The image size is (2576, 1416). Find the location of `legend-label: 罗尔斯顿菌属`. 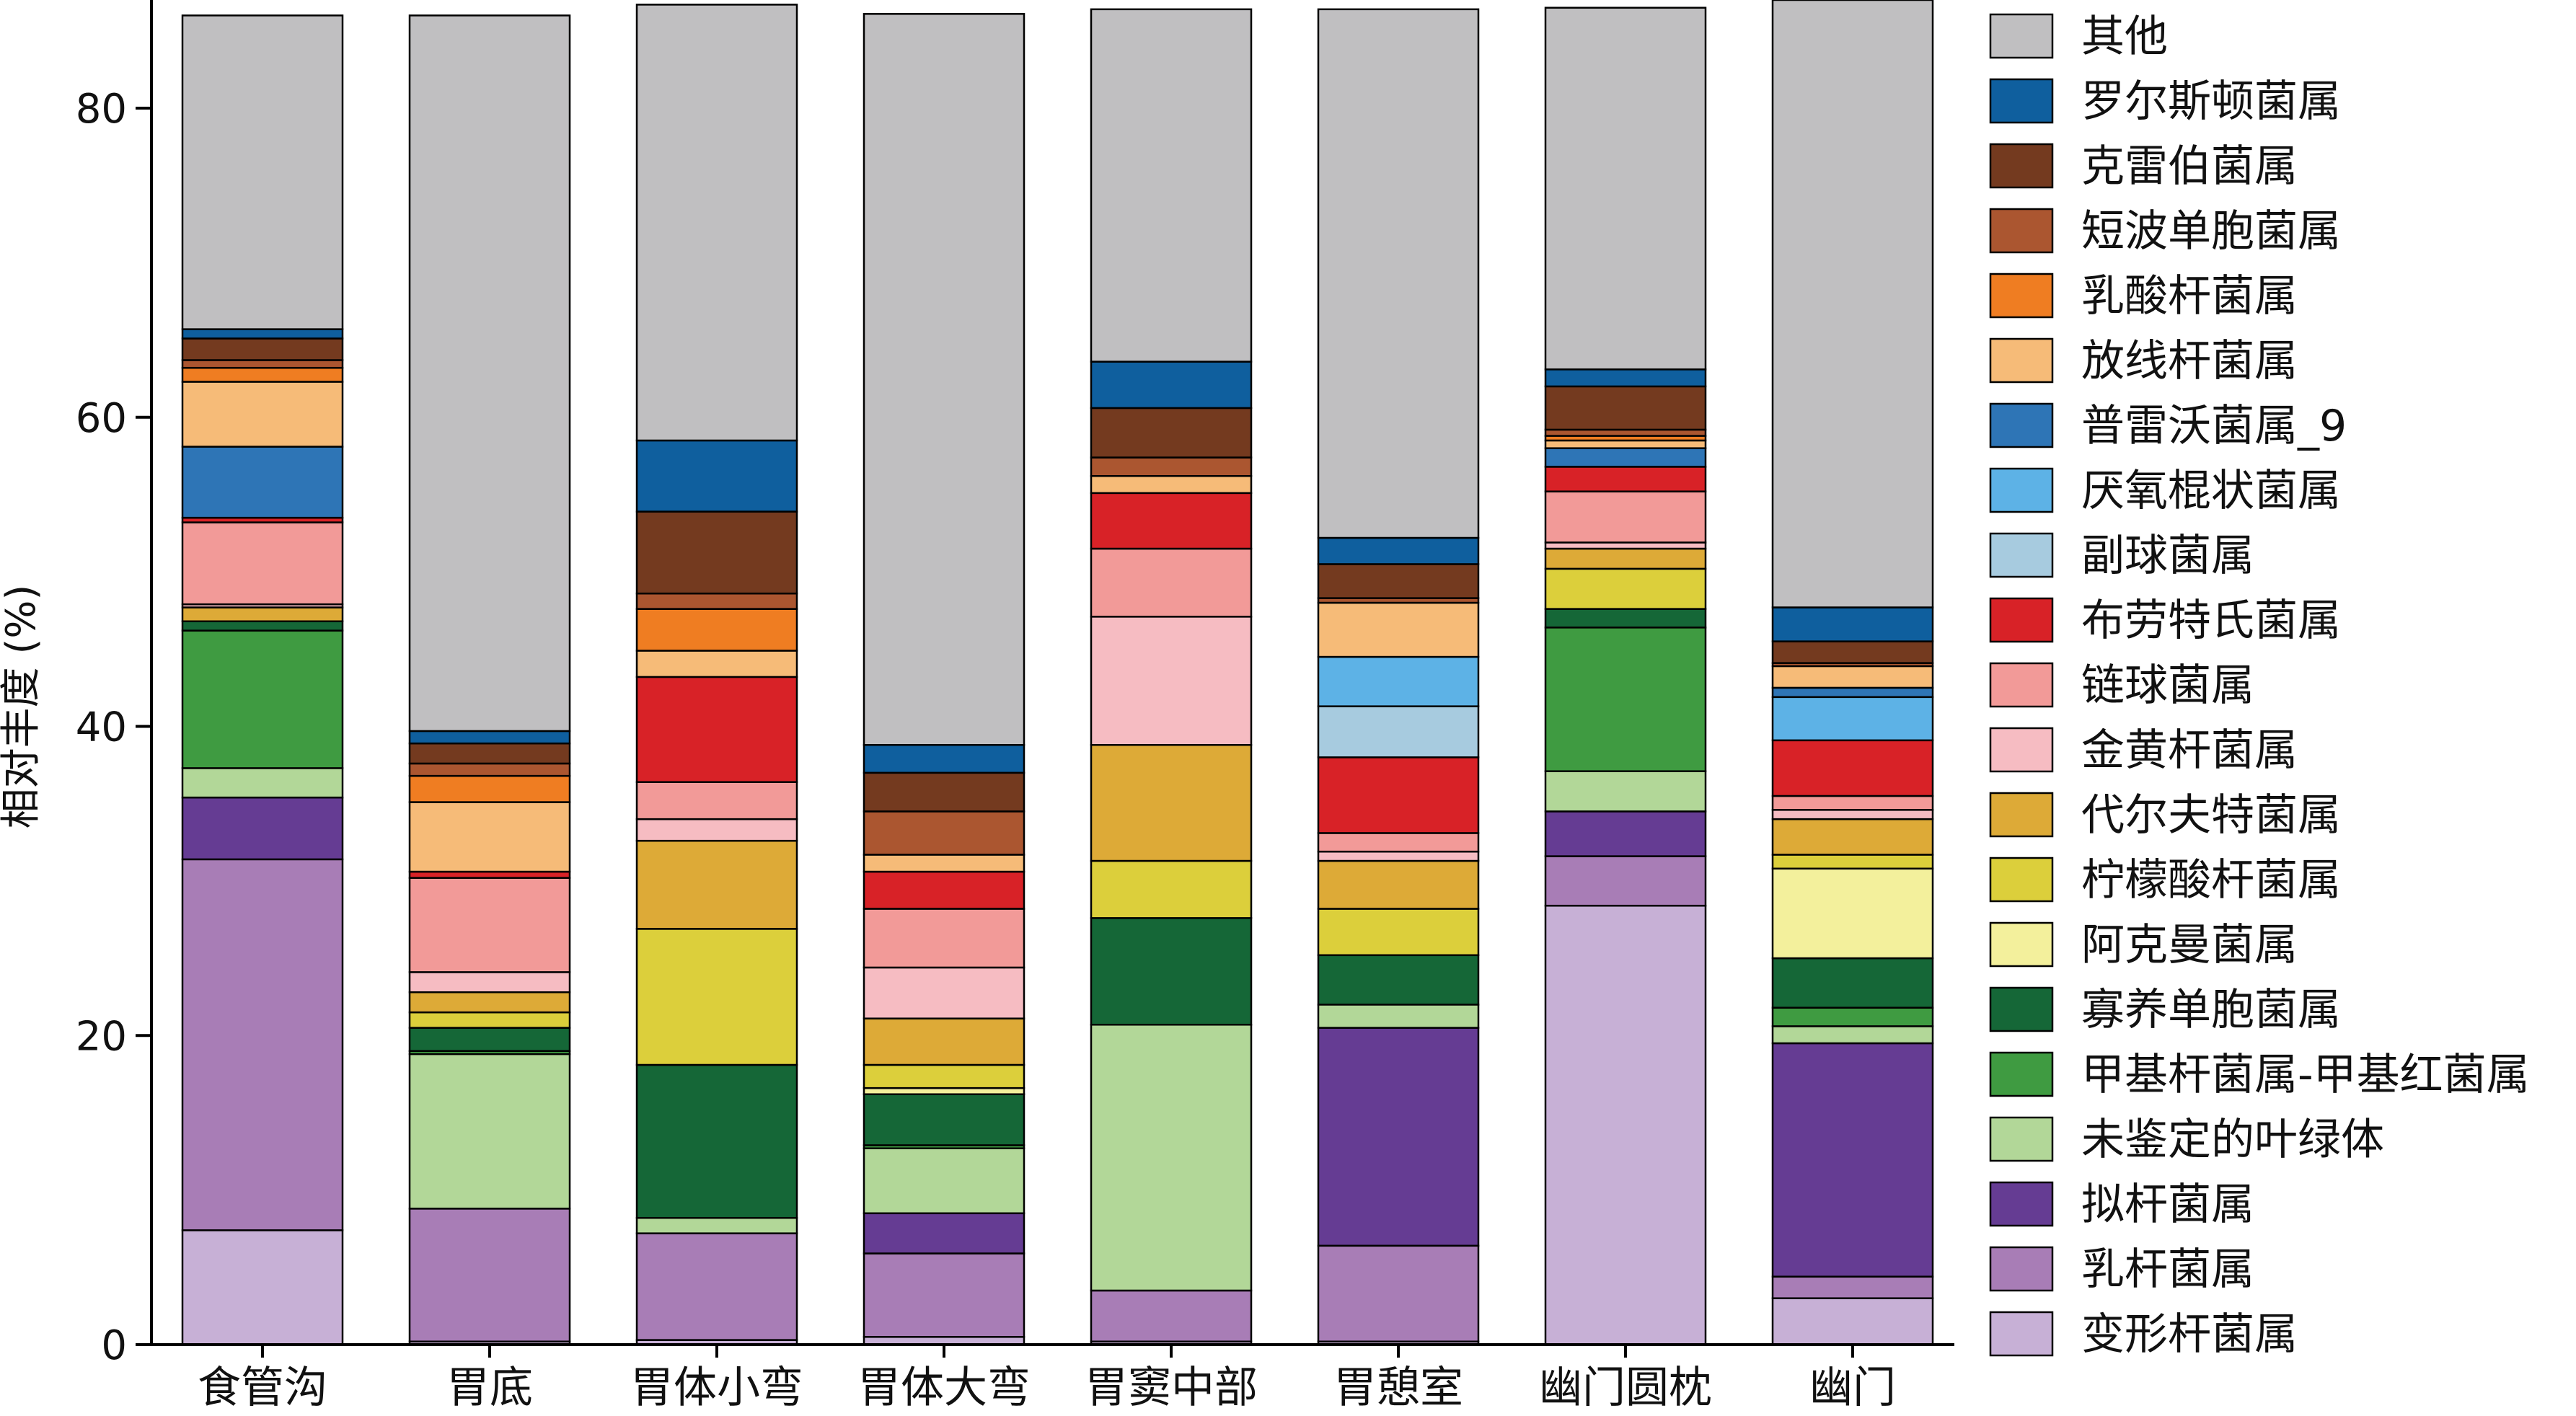

legend-label: 罗尔斯顿菌属 is located at coordinates (2211, 101).